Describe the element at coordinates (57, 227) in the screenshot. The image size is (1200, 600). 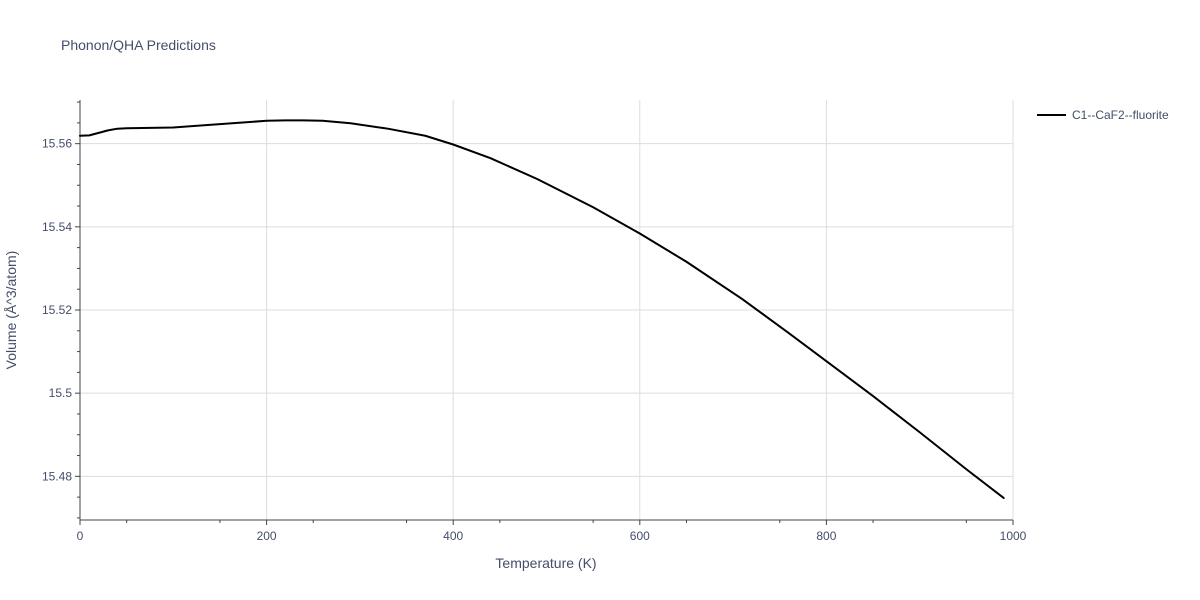
I see `y-tick-label: 15.54` at that location.